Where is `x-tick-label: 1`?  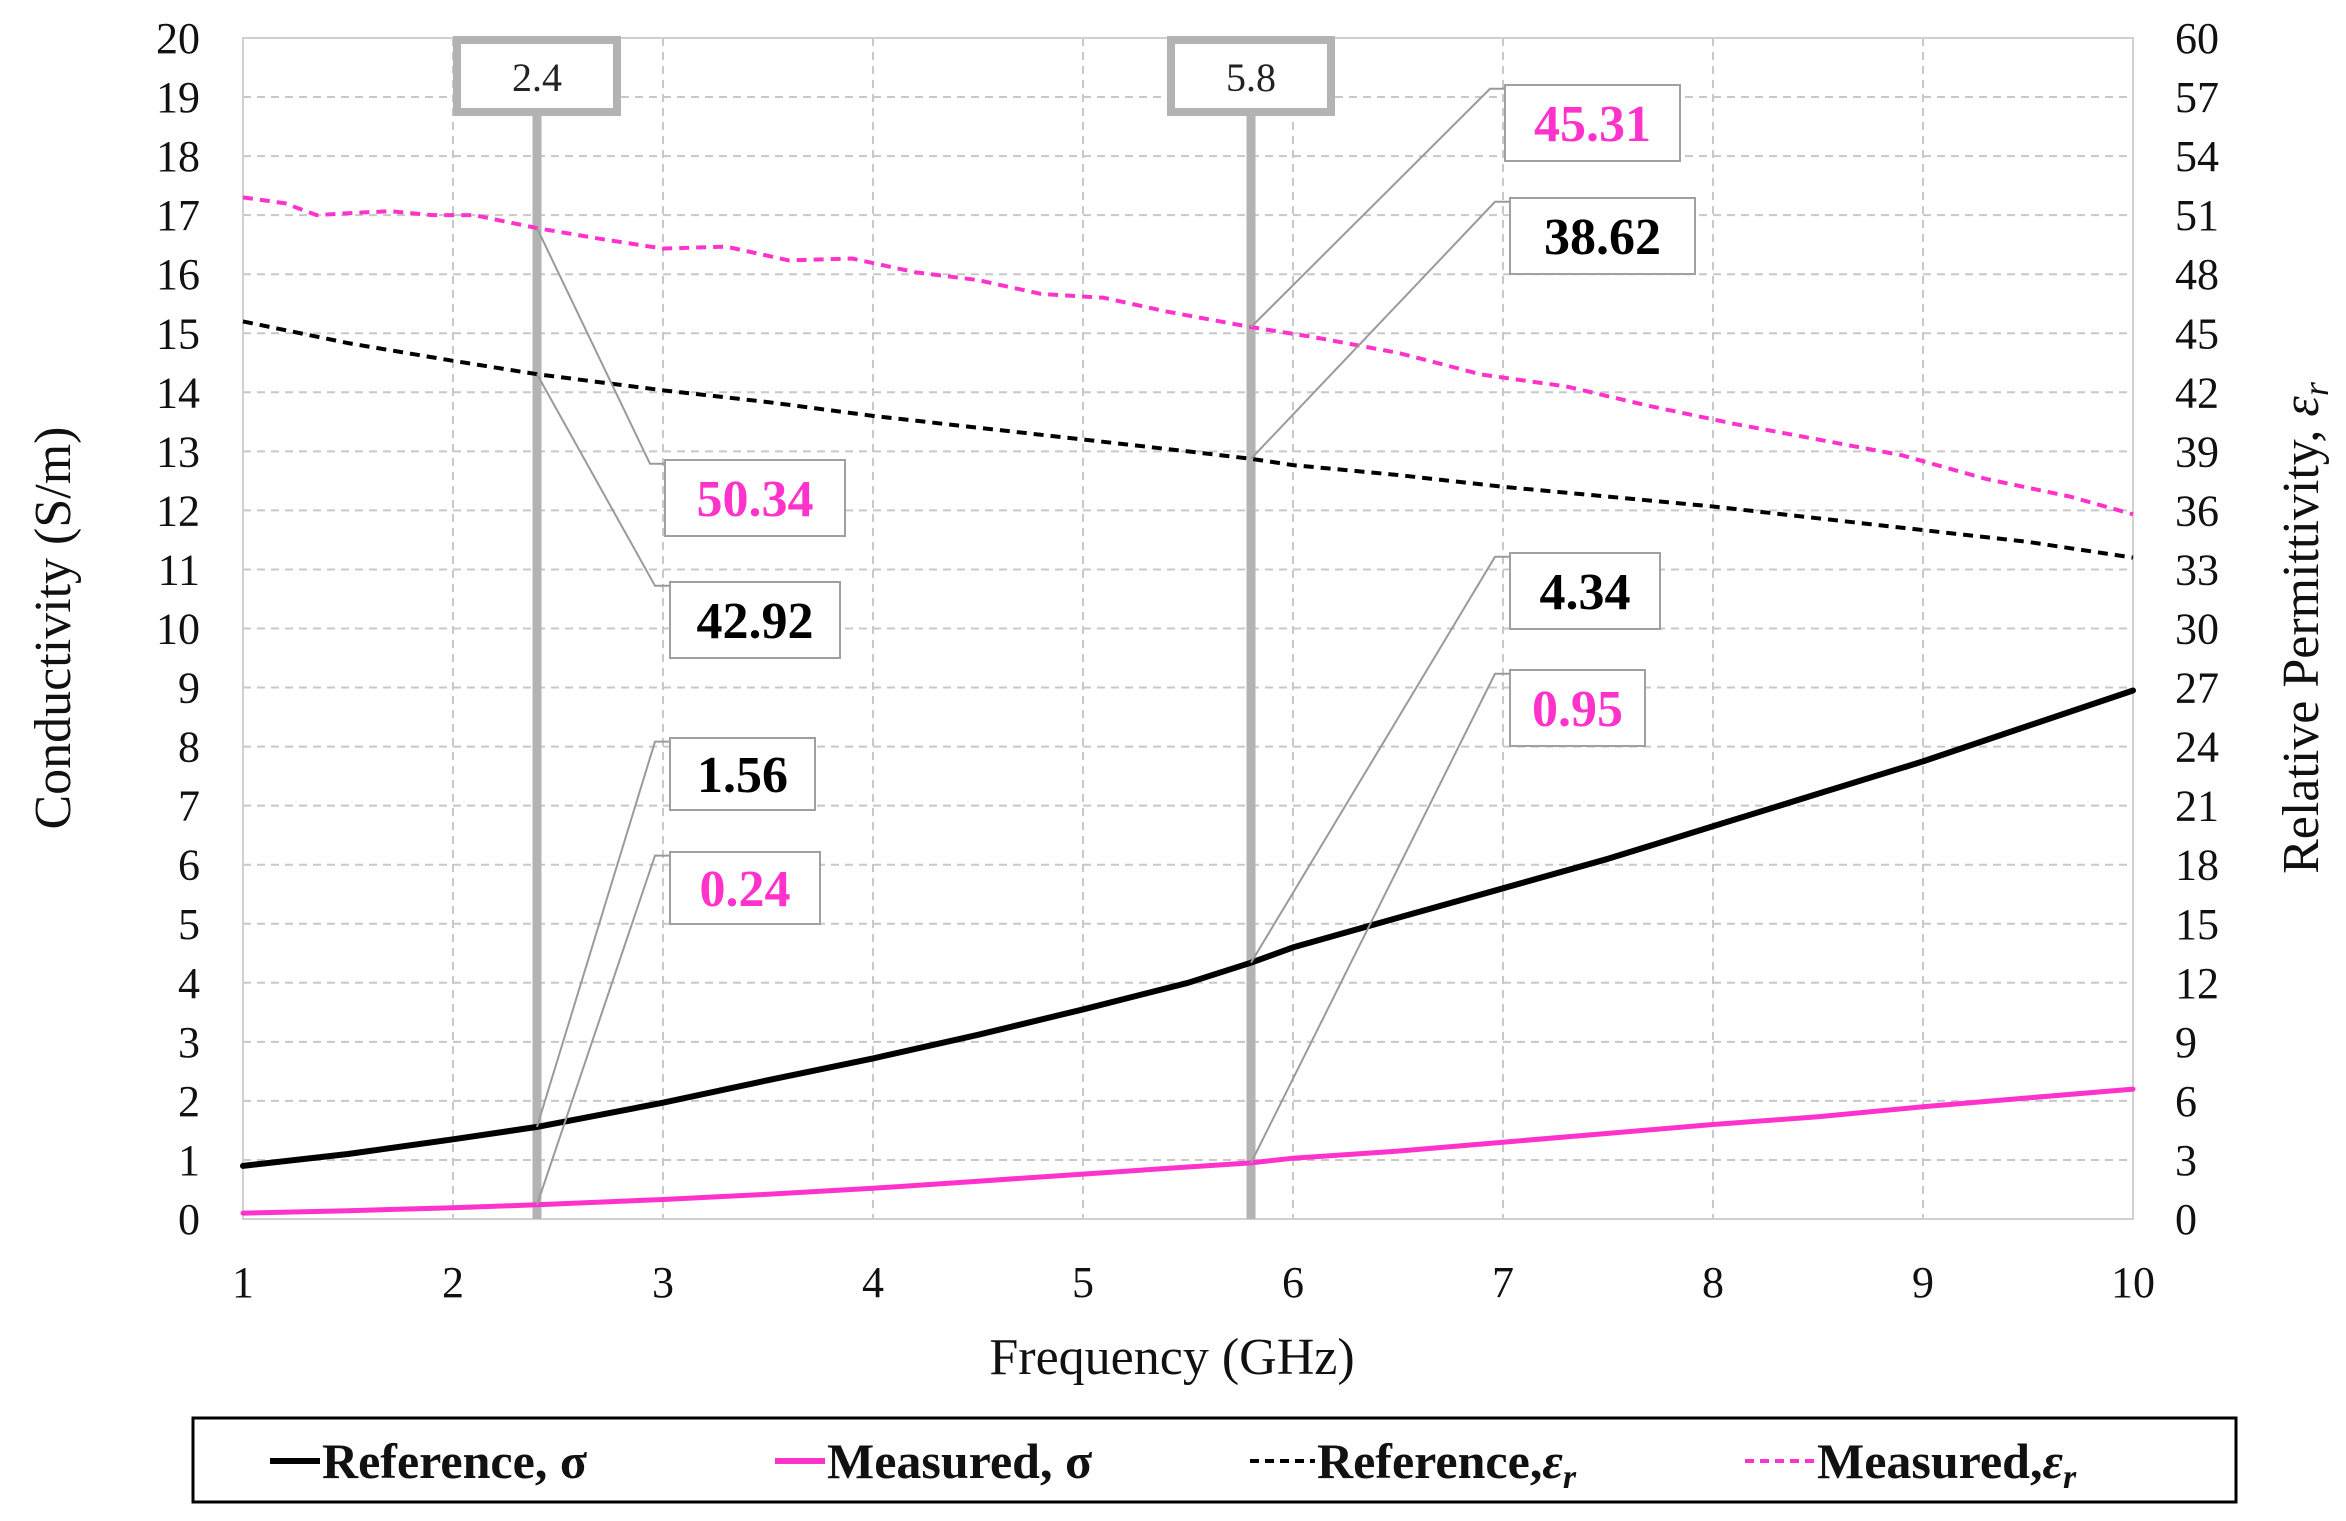
x-tick-label: 1 is located at coordinates (243, 1282).